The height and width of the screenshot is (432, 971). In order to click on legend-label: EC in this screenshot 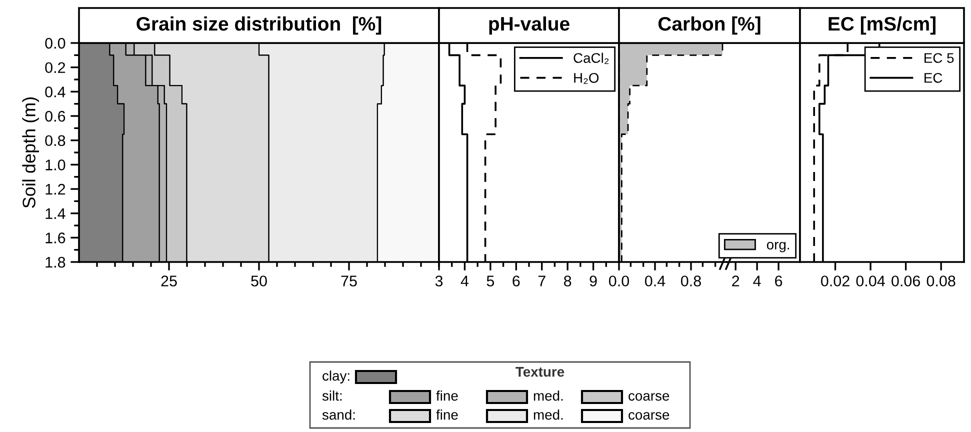, I will do `click(933, 77)`.